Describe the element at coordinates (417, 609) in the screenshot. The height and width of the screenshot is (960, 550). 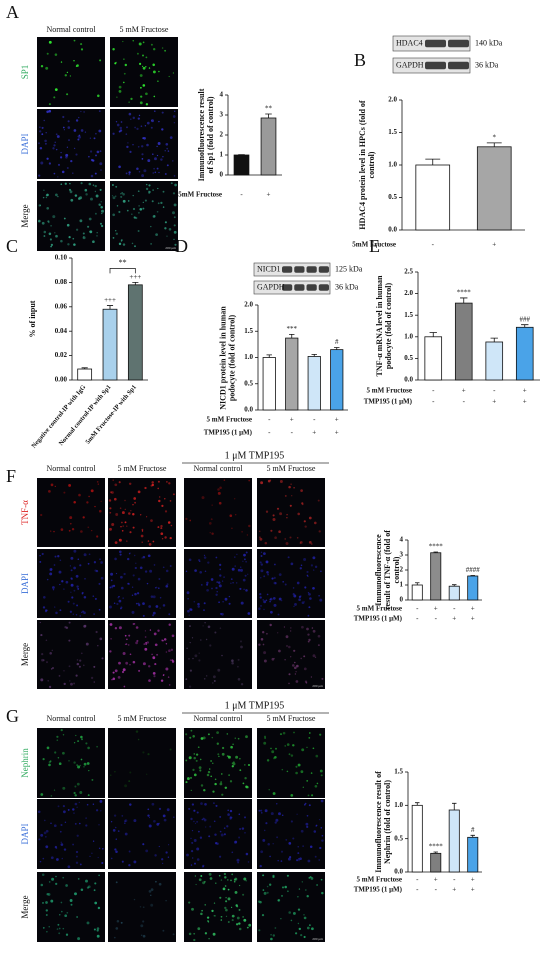
I see `condition-label: -` at that location.